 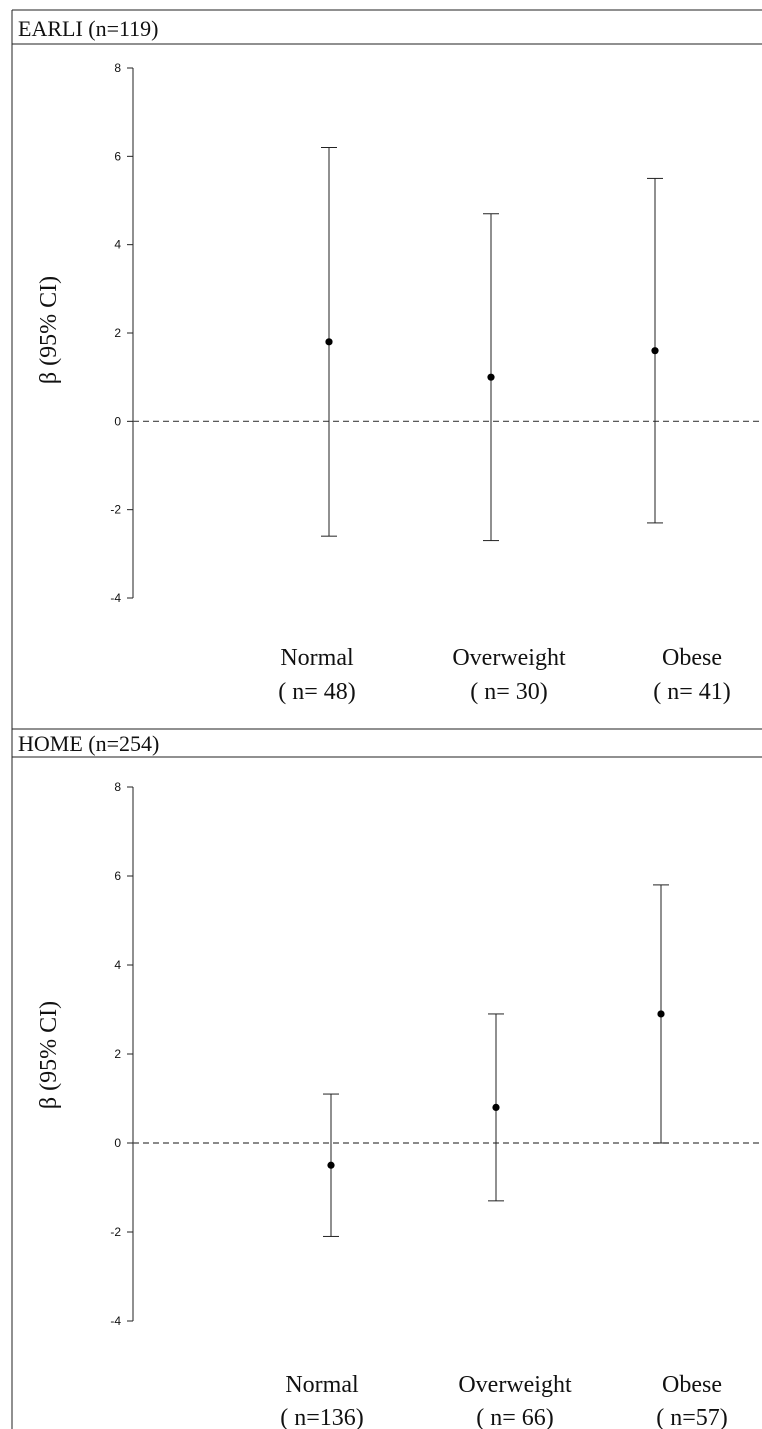 I want to click on category-count: ( n=136), so click(x=322, y=1417).